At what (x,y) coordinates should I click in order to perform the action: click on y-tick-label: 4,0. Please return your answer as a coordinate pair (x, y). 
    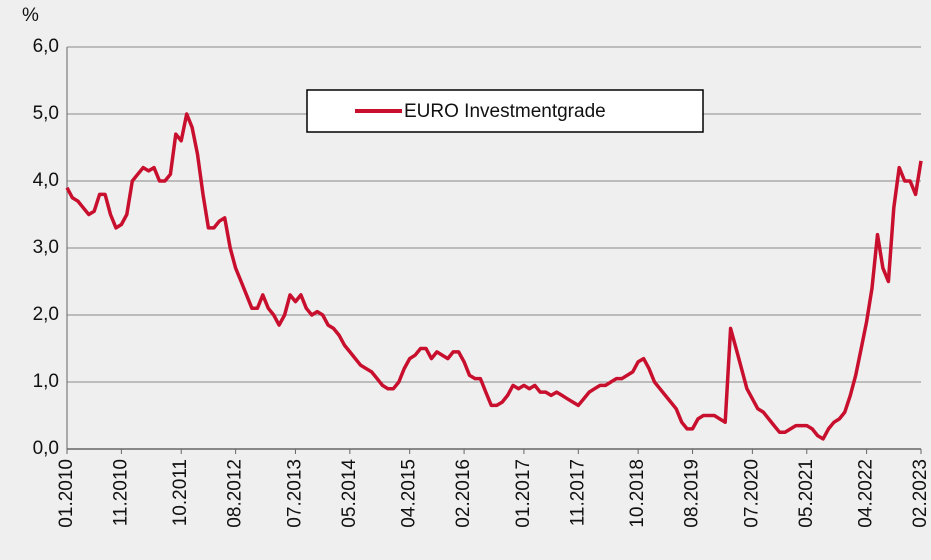
    Looking at the image, I should click on (46, 180).